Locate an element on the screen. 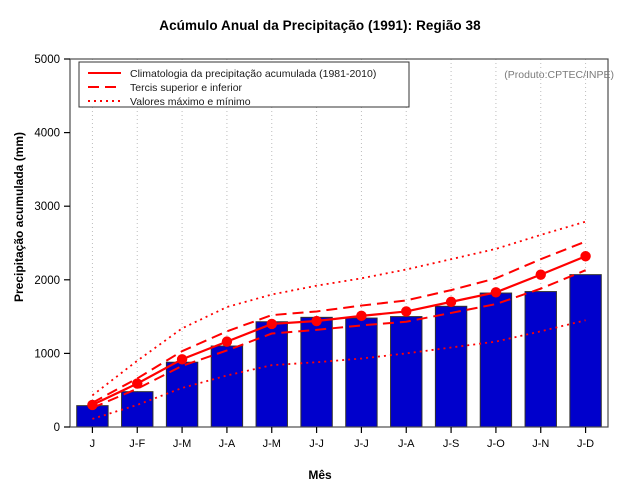 This screenshot has width=640, height=500. x-axis-ticks: J J-F J-M J-A J-M J-J J-J J-A J-S J-O J-N J-D is located at coordinates (342, 438).